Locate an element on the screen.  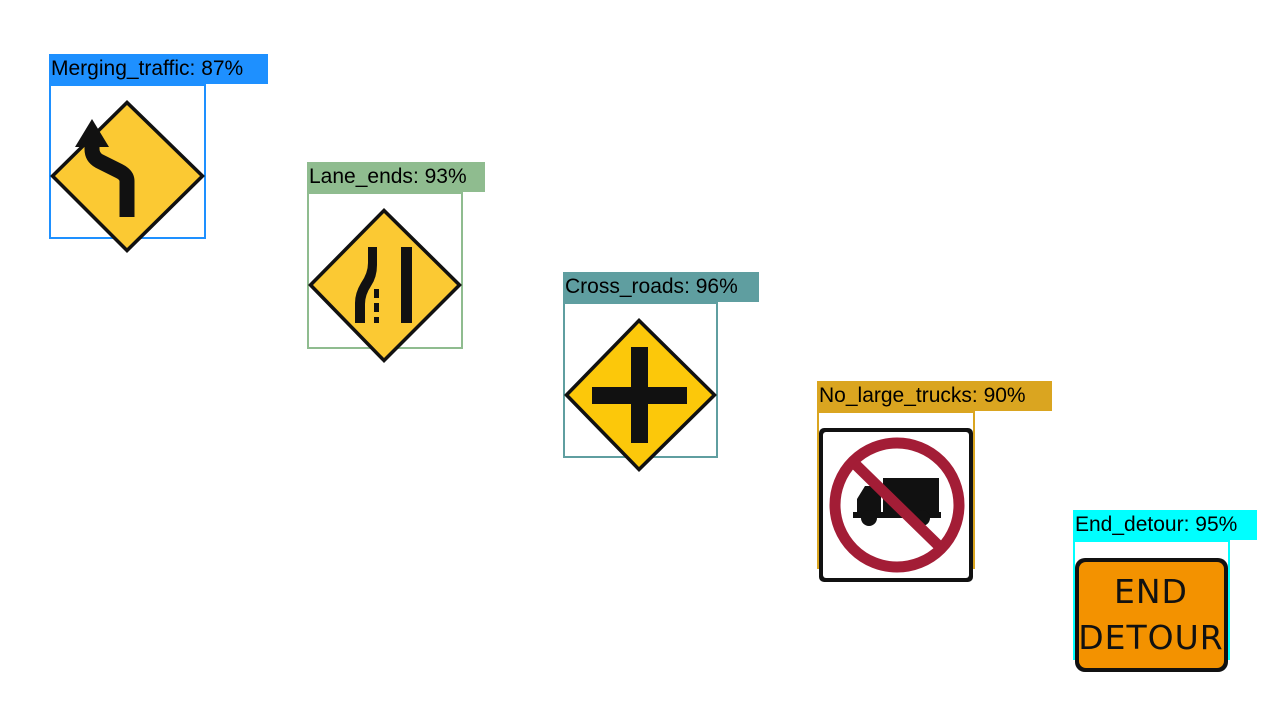
end-detour-sign-icon: END DETOUR is located at coordinates (1151, 615).